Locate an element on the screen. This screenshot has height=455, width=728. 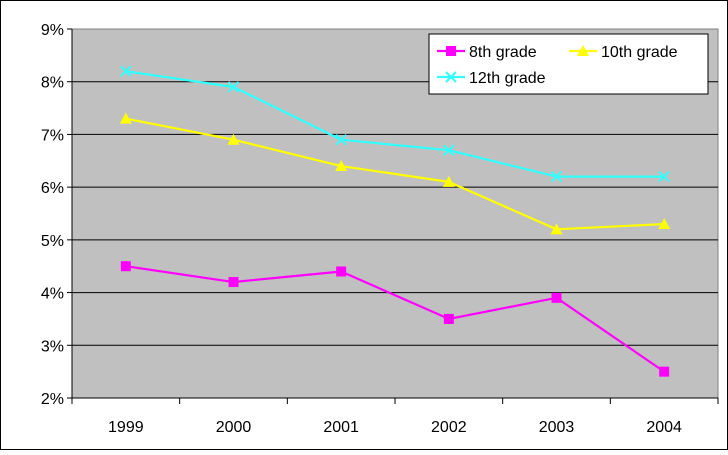
y-tick-label: 2% is located at coordinates (52, 399).